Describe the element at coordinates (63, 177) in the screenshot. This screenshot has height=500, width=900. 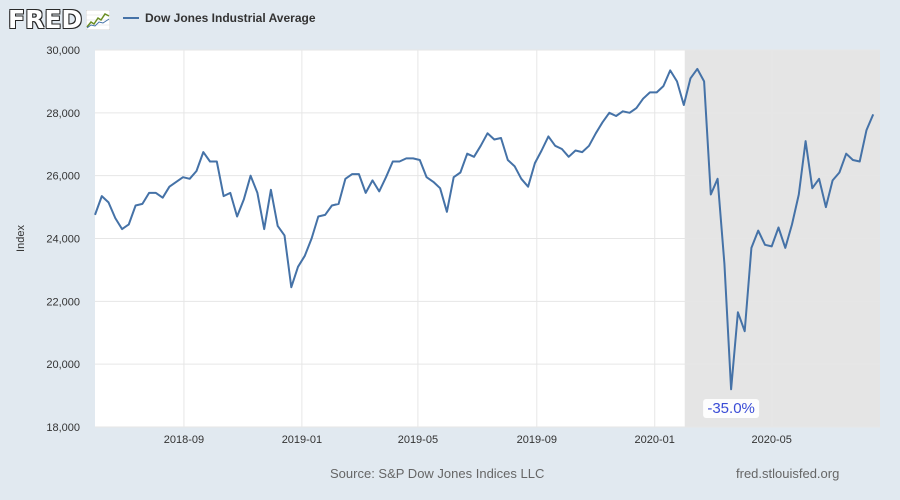
I see `y-tick-label: 26,000` at that location.